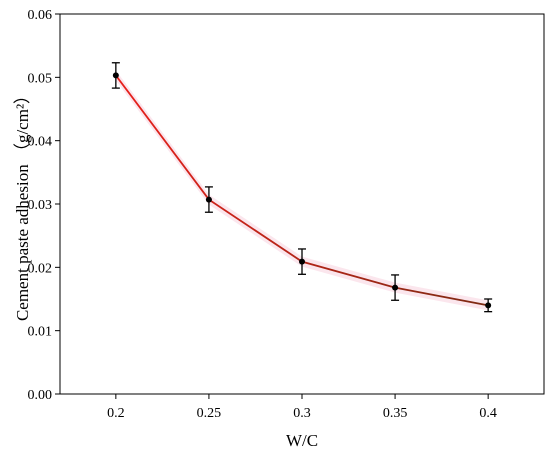  What do you see at coordinates (40, 395) in the screenshot?
I see `y-tick-label: 0.00` at bounding box center [40, 395].